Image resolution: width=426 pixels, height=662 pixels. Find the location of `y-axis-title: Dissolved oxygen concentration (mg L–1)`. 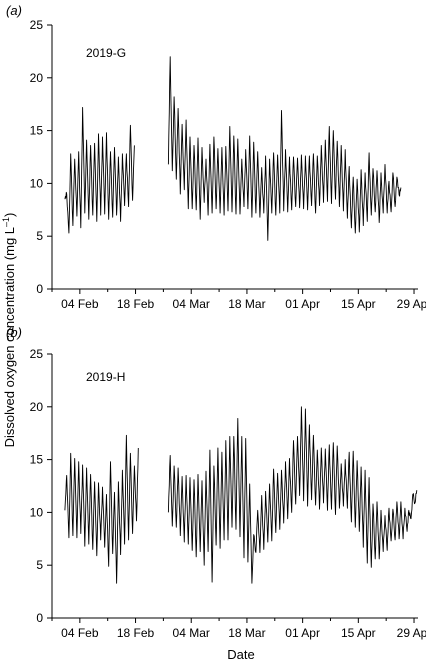

y-axis-title: Dissolved oxygen concentration (mg L–1) is located at coordinates (9, 330).